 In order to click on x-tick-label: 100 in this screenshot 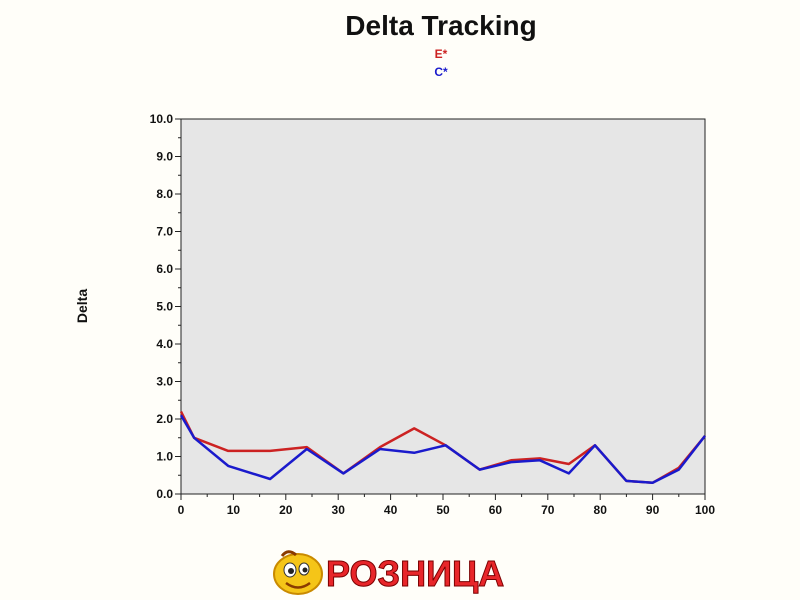, I will do `click(705, 510)`.